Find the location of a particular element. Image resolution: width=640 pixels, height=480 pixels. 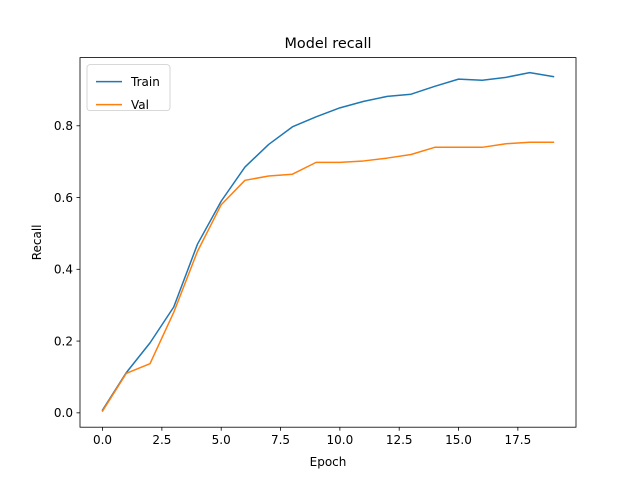

legend-label-train: Train is located at coordinates (145, 82).